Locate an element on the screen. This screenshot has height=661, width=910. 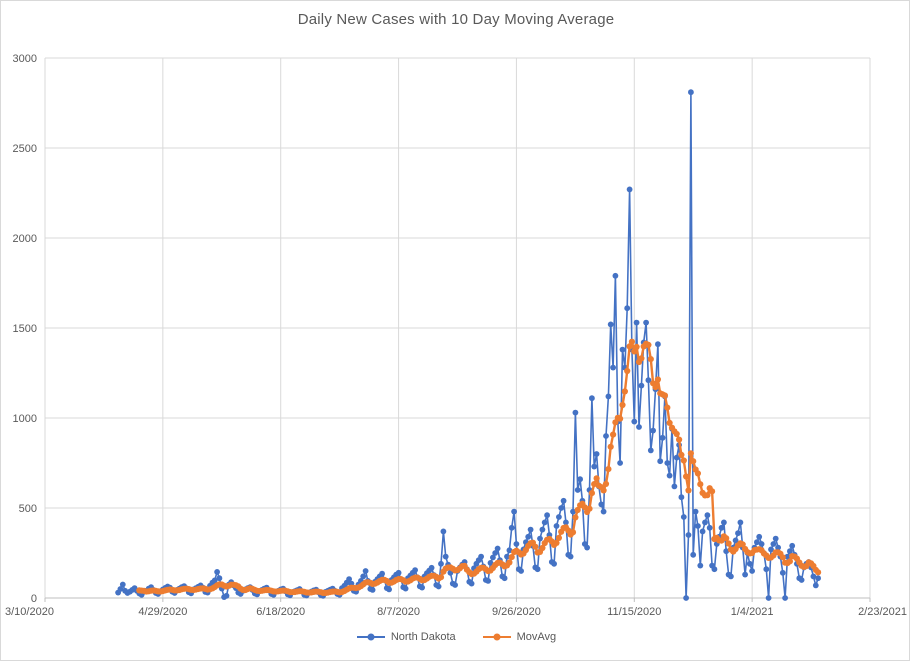
x-tick-label: 6/18/2020 is located at coordinates (280, 612).